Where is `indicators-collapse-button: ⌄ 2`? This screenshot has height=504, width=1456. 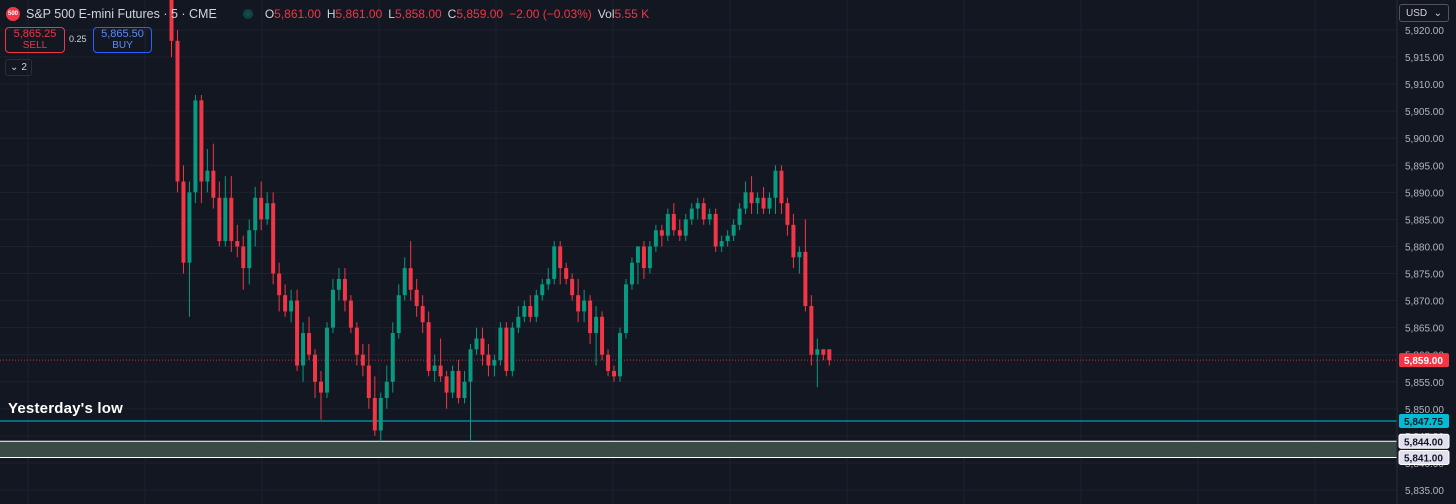 indicators-collapse-button: ⌄ 2 is located at coordinates (18, 67).